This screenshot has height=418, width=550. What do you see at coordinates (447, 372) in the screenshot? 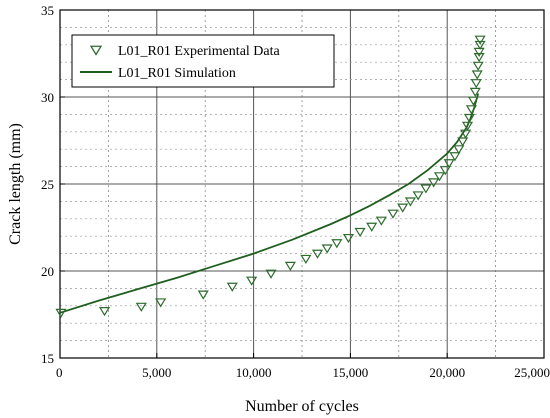
I see `x-tick-label: 20,000` at bounding box center [447, 372].